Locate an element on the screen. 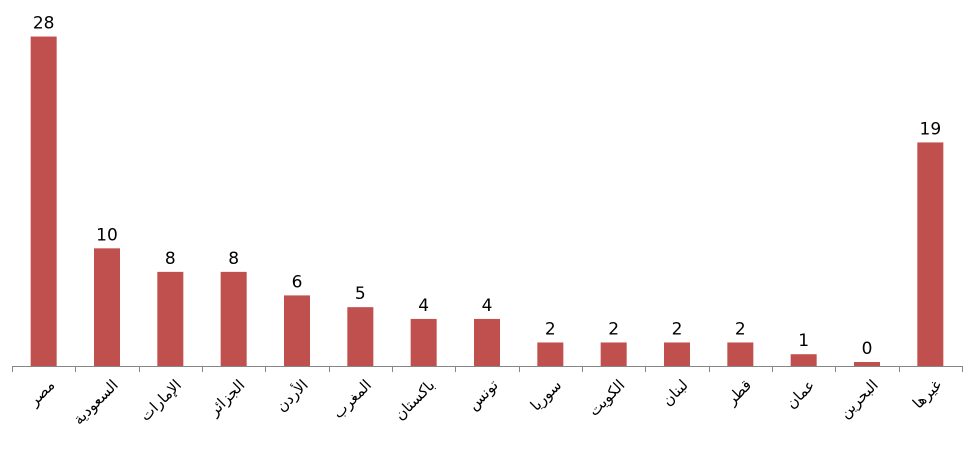 Image resolution: width=974 pixels, height=454 pixels. category-label: غيرها is located at coordinates (927, 394).